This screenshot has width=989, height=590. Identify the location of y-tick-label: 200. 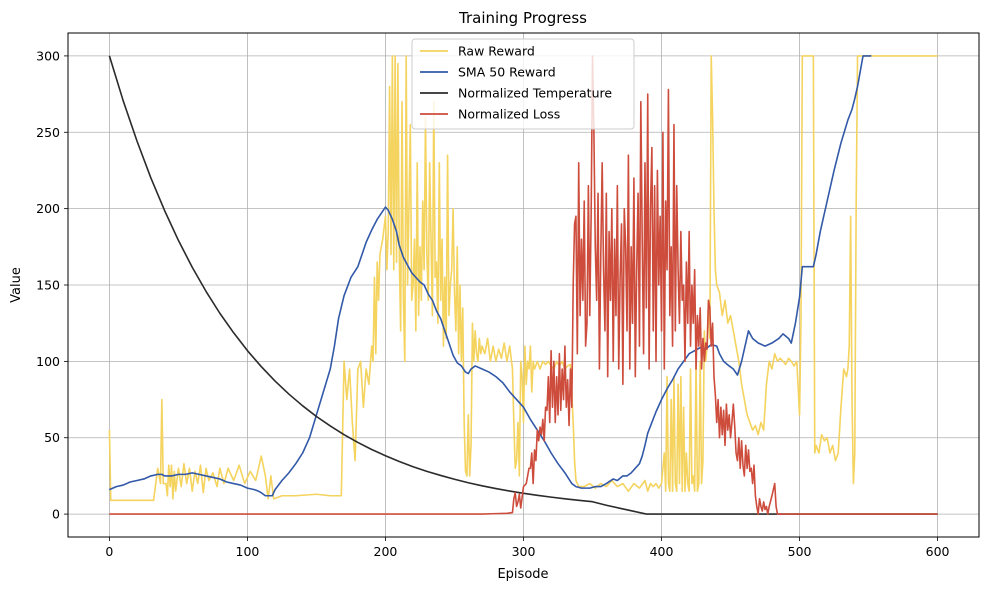
(48, 208).